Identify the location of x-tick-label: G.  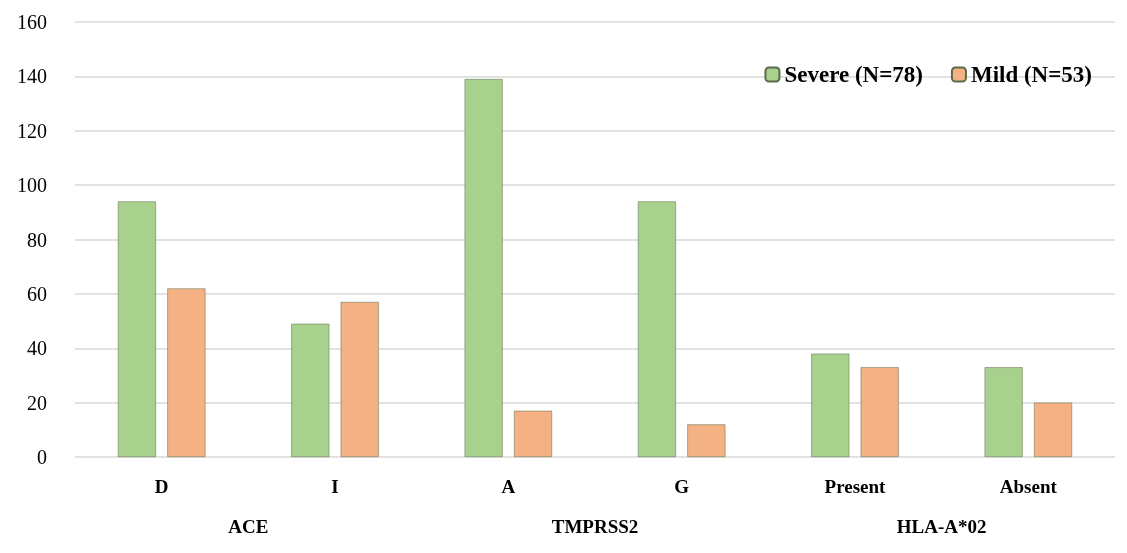
(682, 486).